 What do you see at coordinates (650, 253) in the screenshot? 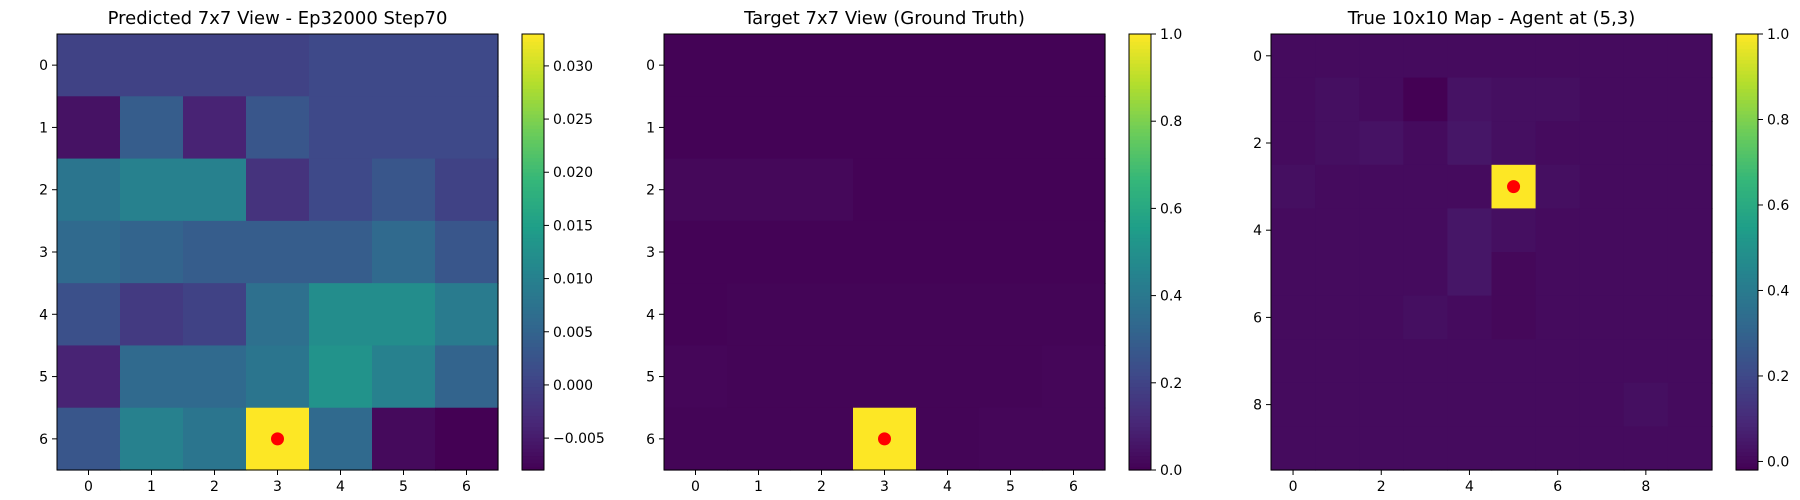
I see `y-tick-label: 3` at bounding box center [650, 253].